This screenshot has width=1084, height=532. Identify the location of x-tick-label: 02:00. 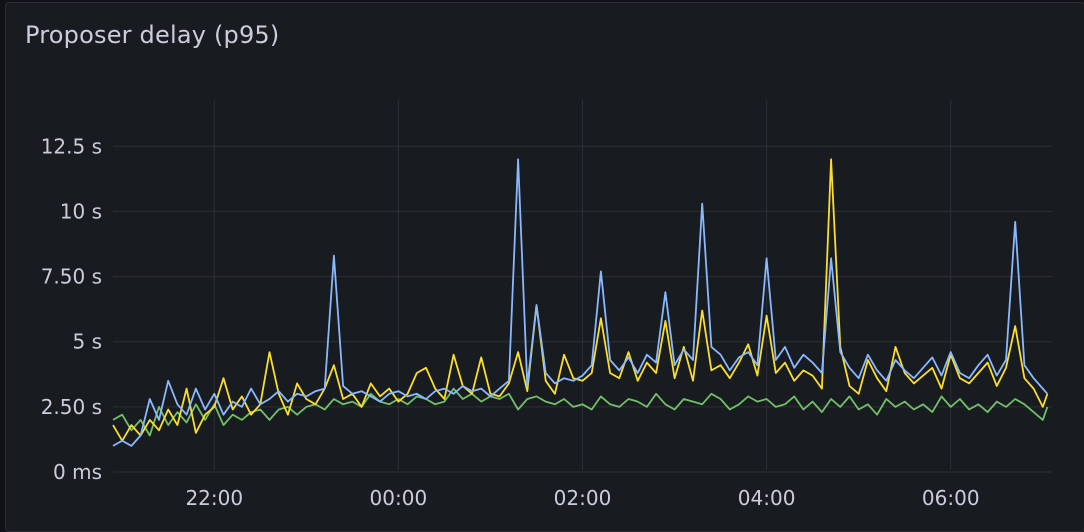
(583, 498).